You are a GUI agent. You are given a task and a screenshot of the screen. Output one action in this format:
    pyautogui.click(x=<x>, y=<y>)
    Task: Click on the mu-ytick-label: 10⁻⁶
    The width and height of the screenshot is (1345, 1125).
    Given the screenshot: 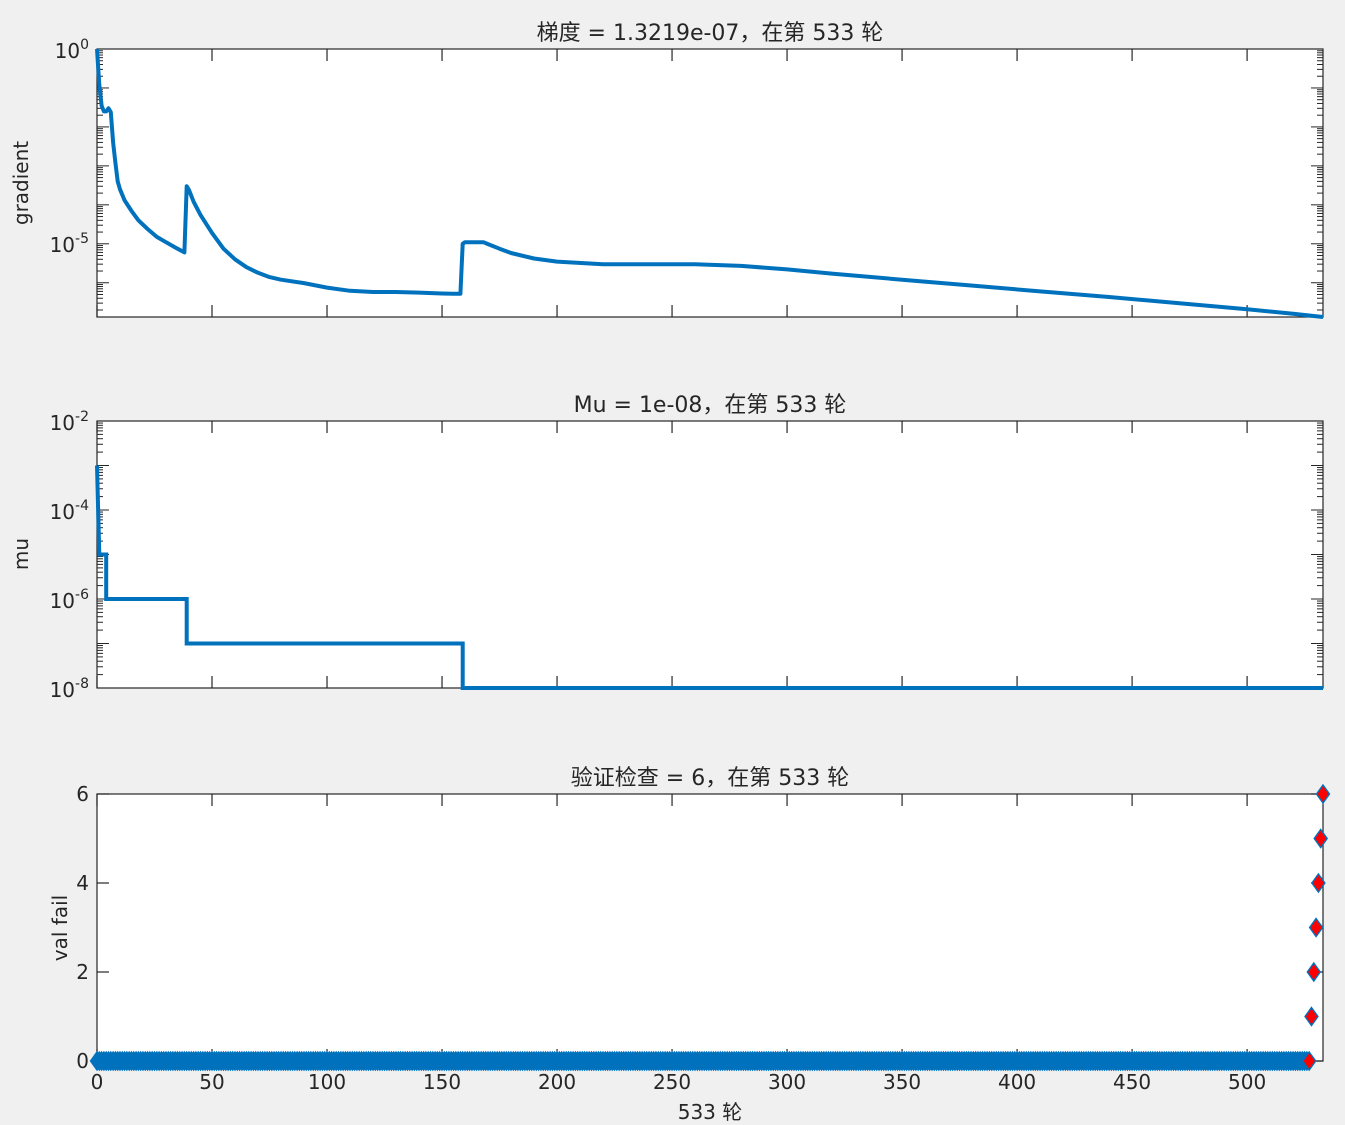 What is the action you would take?
    pyautogui.click(x=70, y=600)
    